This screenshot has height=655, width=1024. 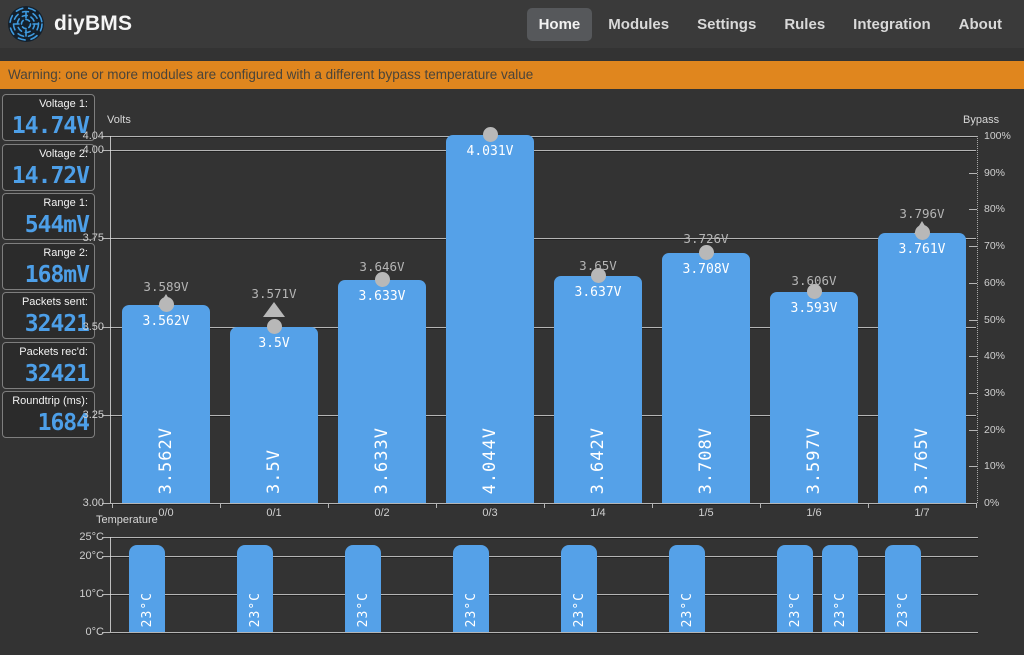 What do you see at coordinates (995, 466) in the screenshot?
I see `bypass-tick-label: 10%` at bounding box center [995, 466].